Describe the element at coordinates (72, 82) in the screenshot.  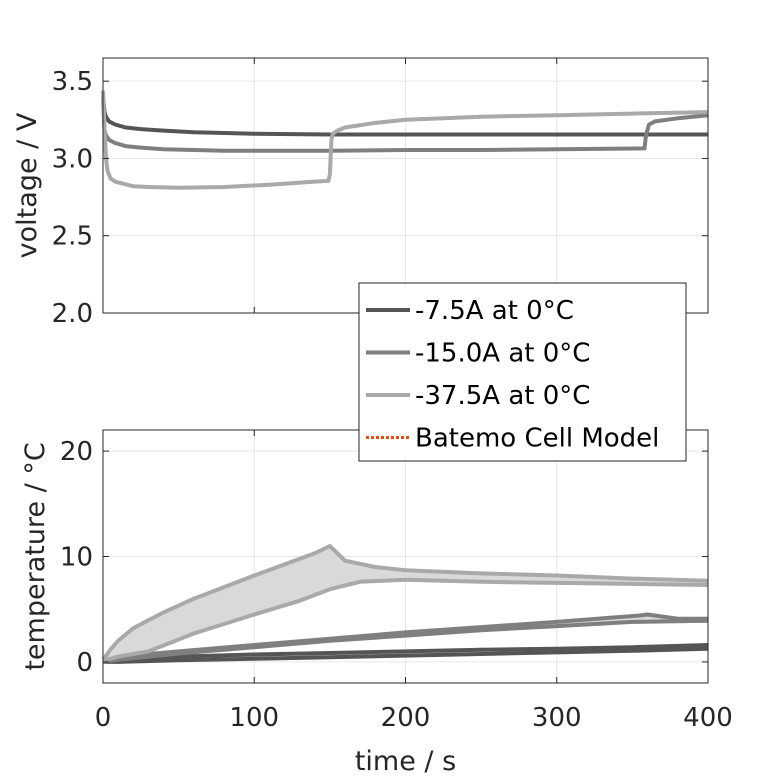
I see `y-tick-label: 3.5` at that location.